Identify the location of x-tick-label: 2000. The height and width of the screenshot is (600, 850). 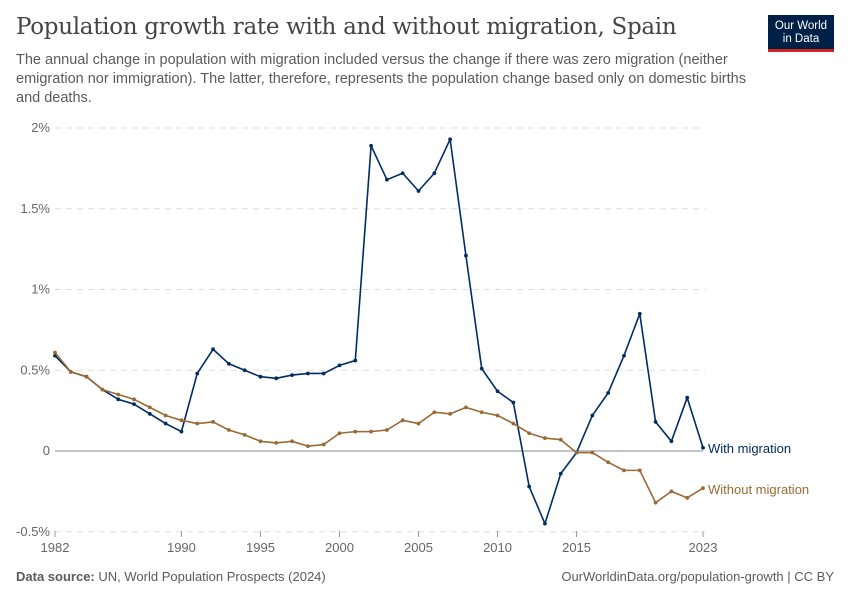
(339, 547).